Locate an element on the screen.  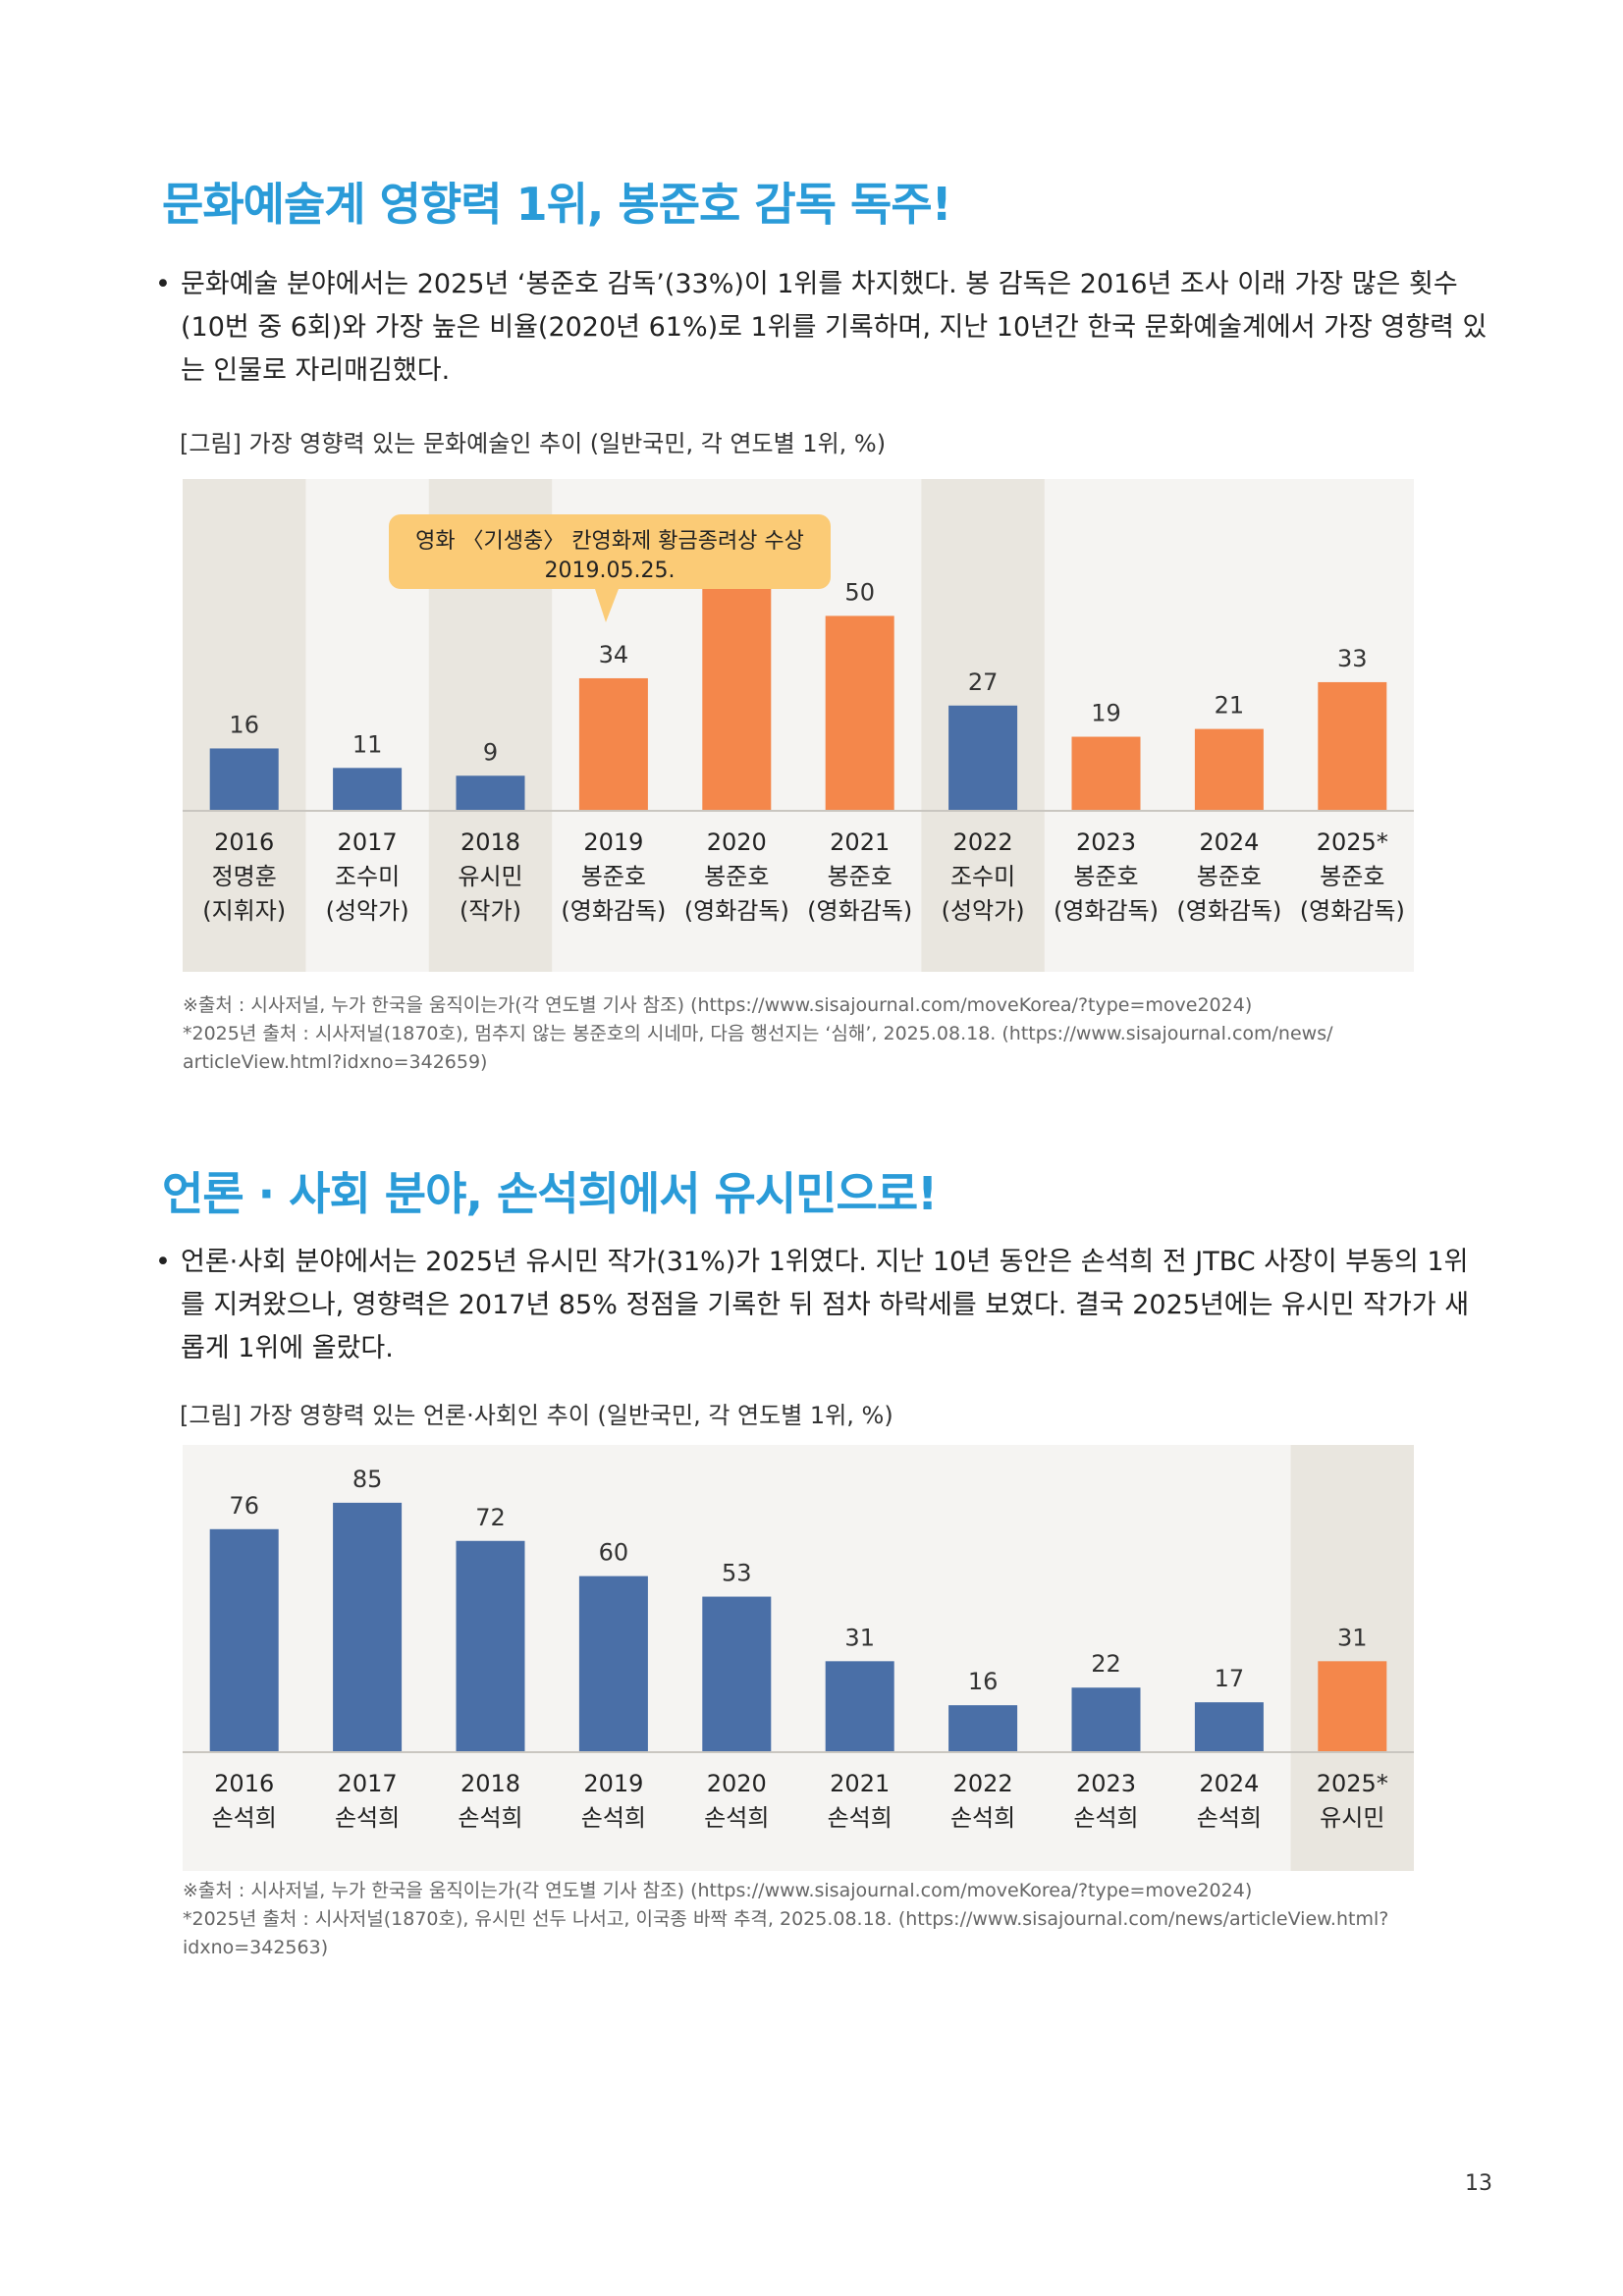
data-label: 19 is located at coordinates (1106, 714).